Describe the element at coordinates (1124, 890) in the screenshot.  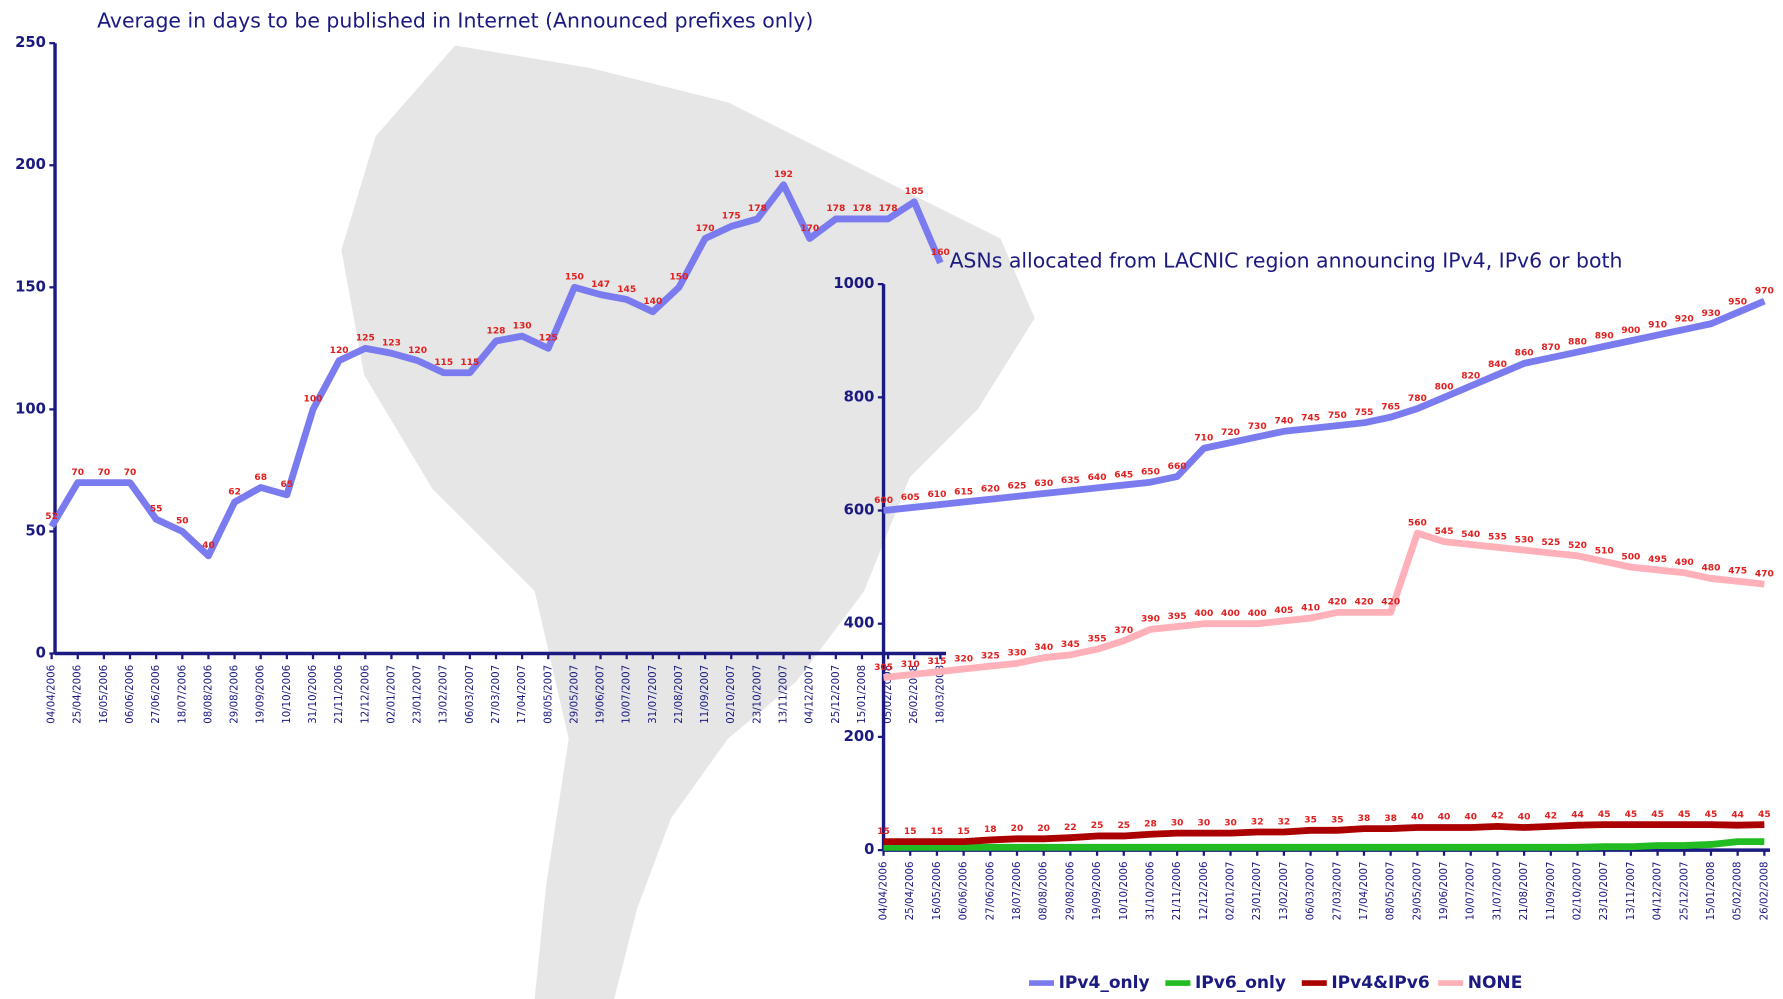
I see `x-tick-label: 10/10/2006` at that location.